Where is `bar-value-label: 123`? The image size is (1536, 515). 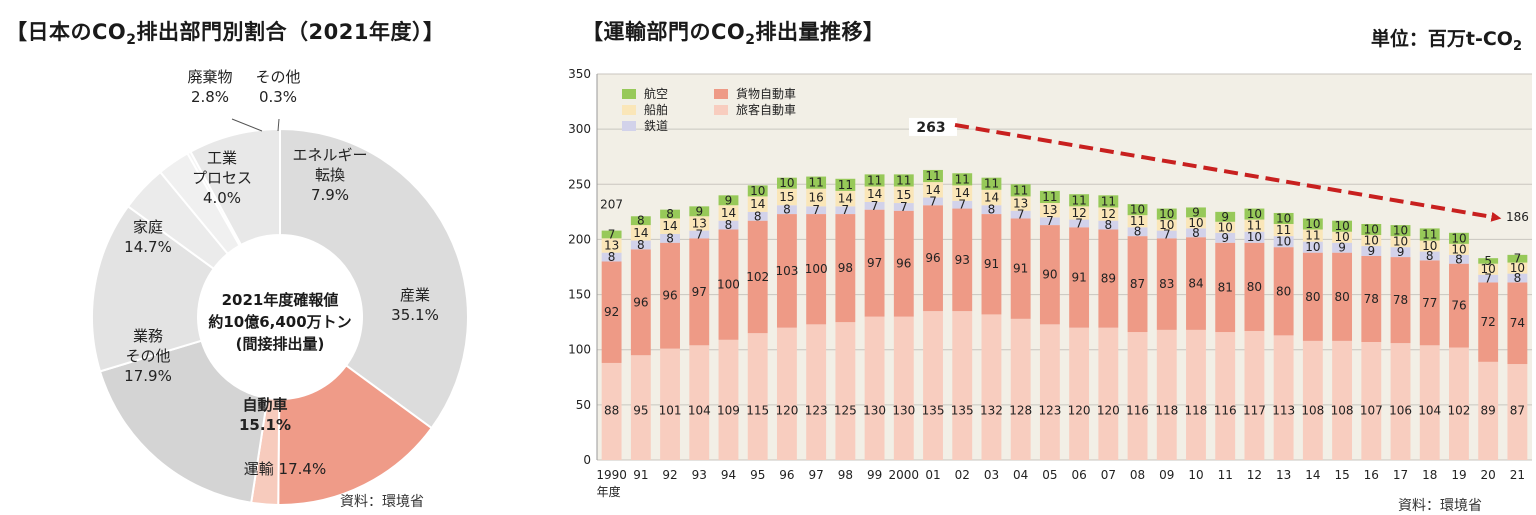
bar-value-label: 123 is located at coordinates (1049, 410).